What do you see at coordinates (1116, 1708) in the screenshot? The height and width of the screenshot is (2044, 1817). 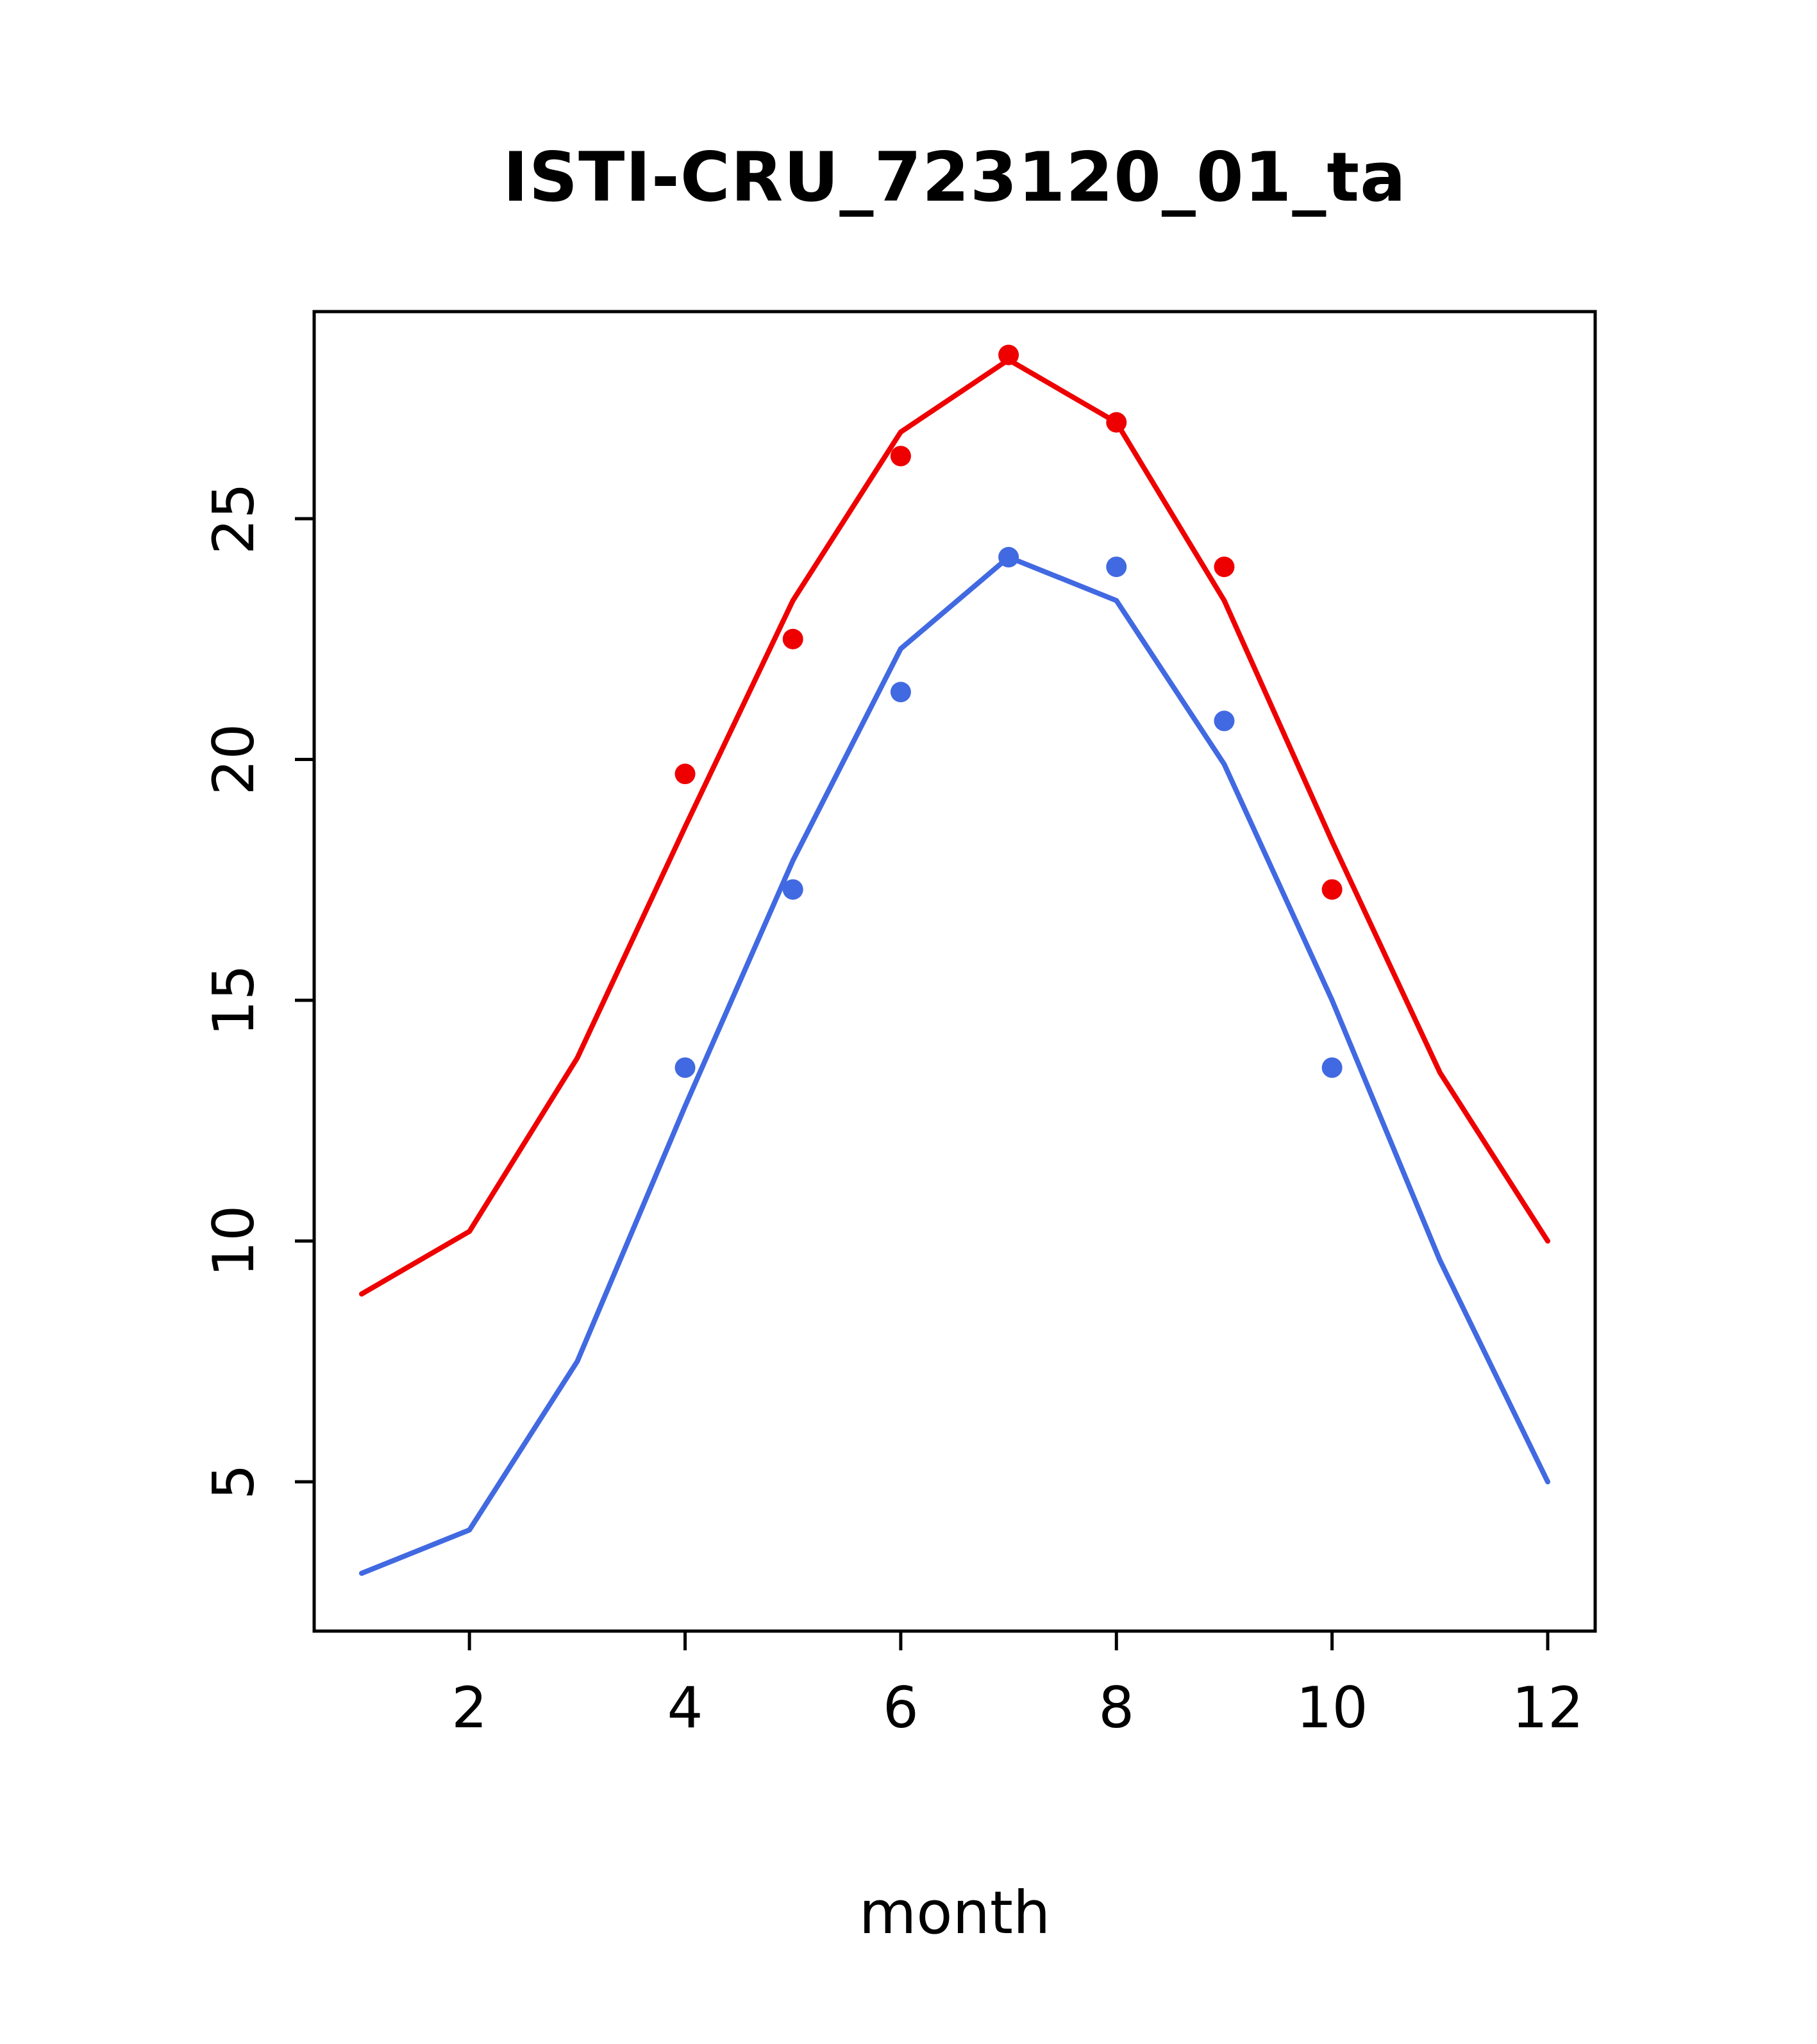 I see `x-tick-label: 8` at bounding box center [1116, 1708].